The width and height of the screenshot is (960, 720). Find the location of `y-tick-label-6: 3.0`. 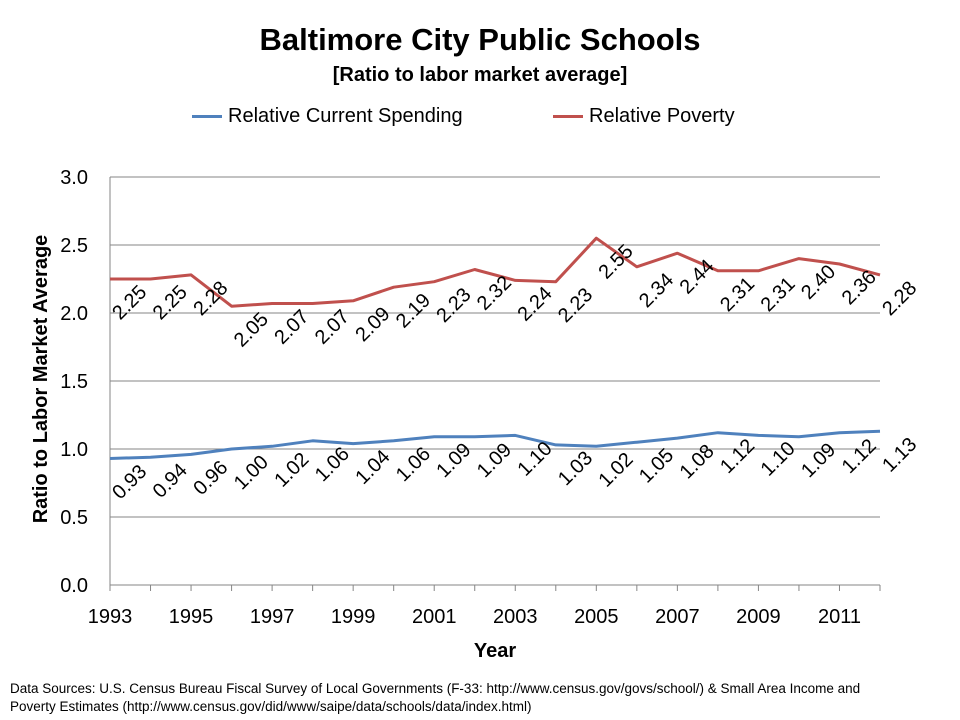

y-tick-label-6: 3.0 is located at coordinates (74, 178).